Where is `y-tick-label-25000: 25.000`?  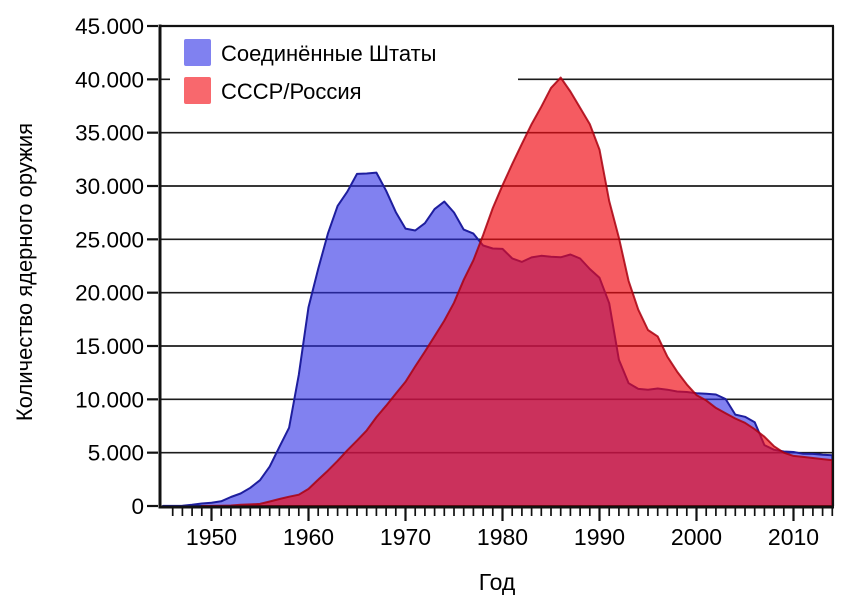
y-tick-label-25000: 25.000 is located at coordinates (109, 239).